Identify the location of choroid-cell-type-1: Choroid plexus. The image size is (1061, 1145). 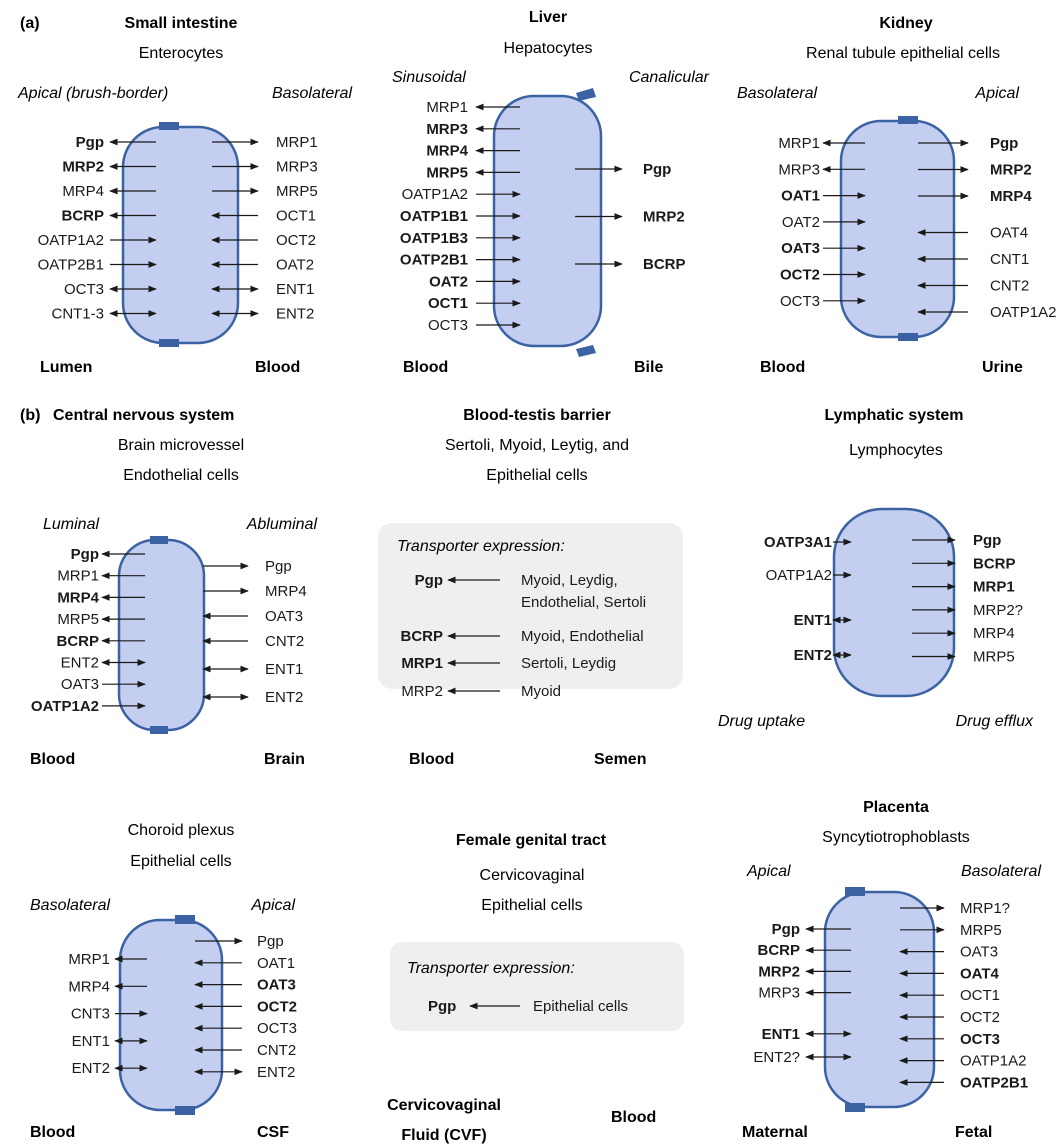
(181, 830).